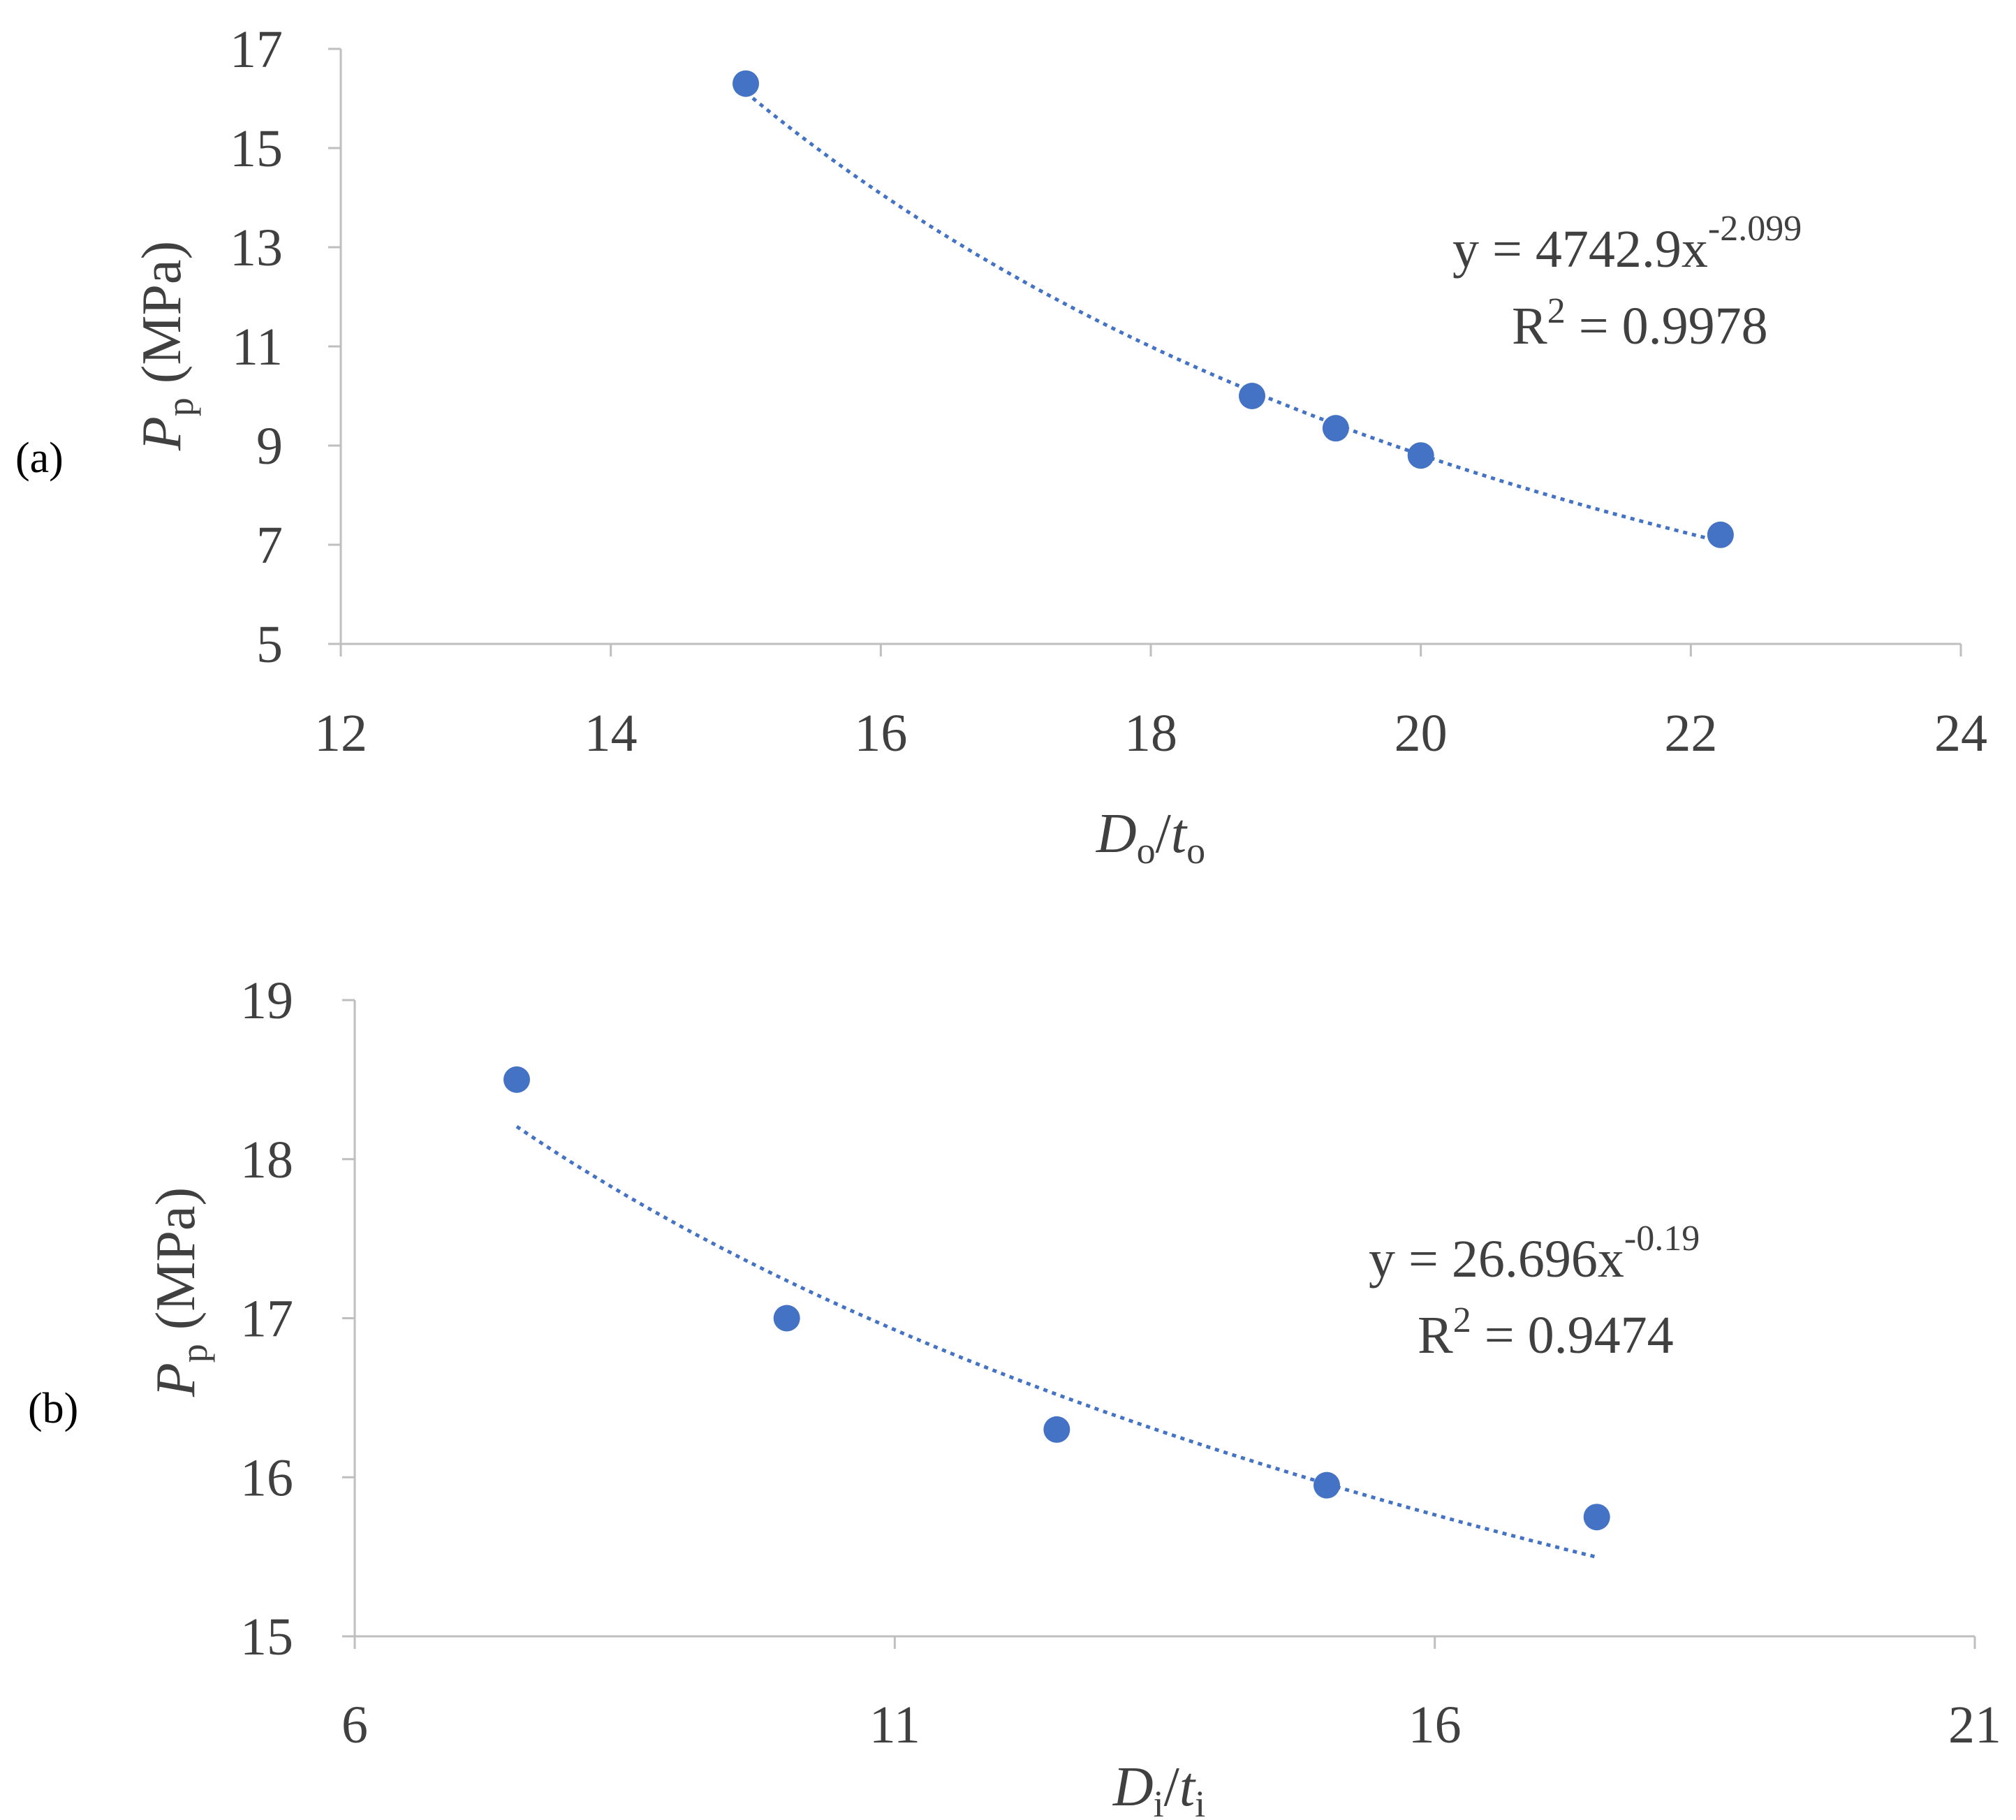 This screenshot has width=2016, height=1820. What do you see at coordinates (1534, 1292) in the screenshot?
I see `trendline-equation-b: y = 26.696x-0.19 R2 = 0.9474` at bounding box center [1534, 1292].